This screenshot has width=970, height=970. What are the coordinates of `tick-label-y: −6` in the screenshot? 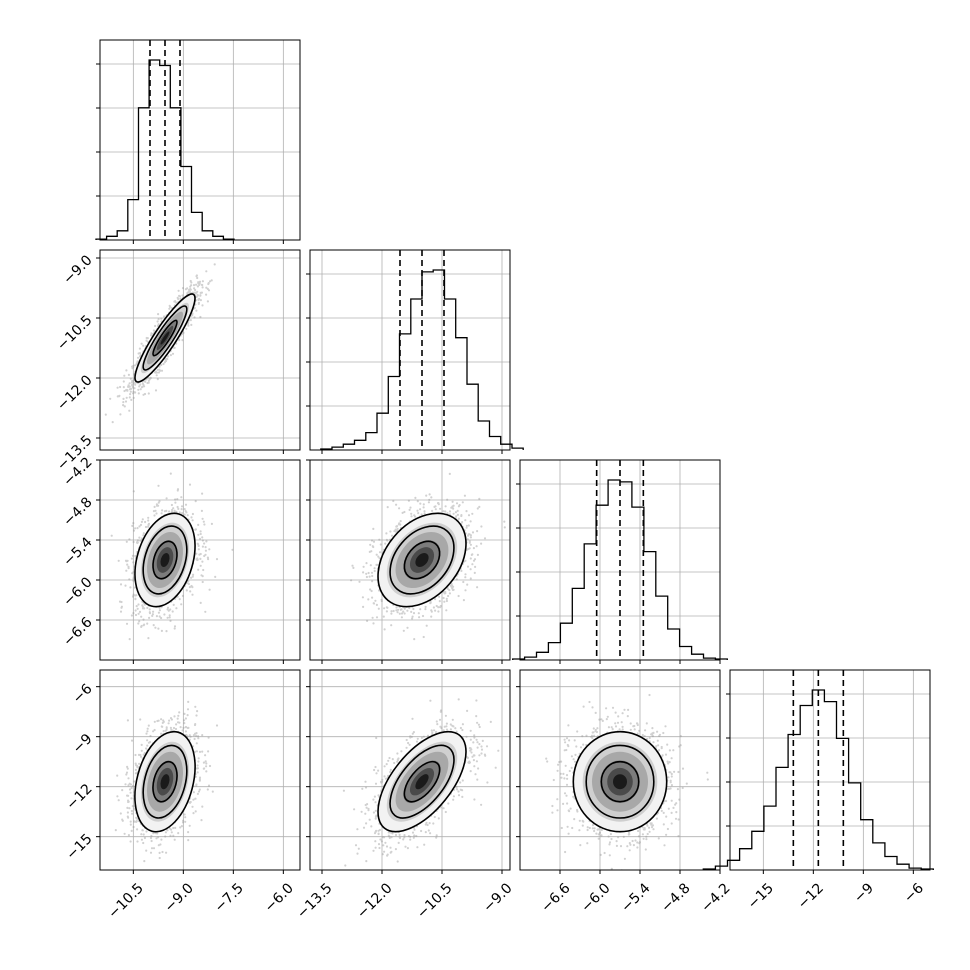 It's located at (83, 694).